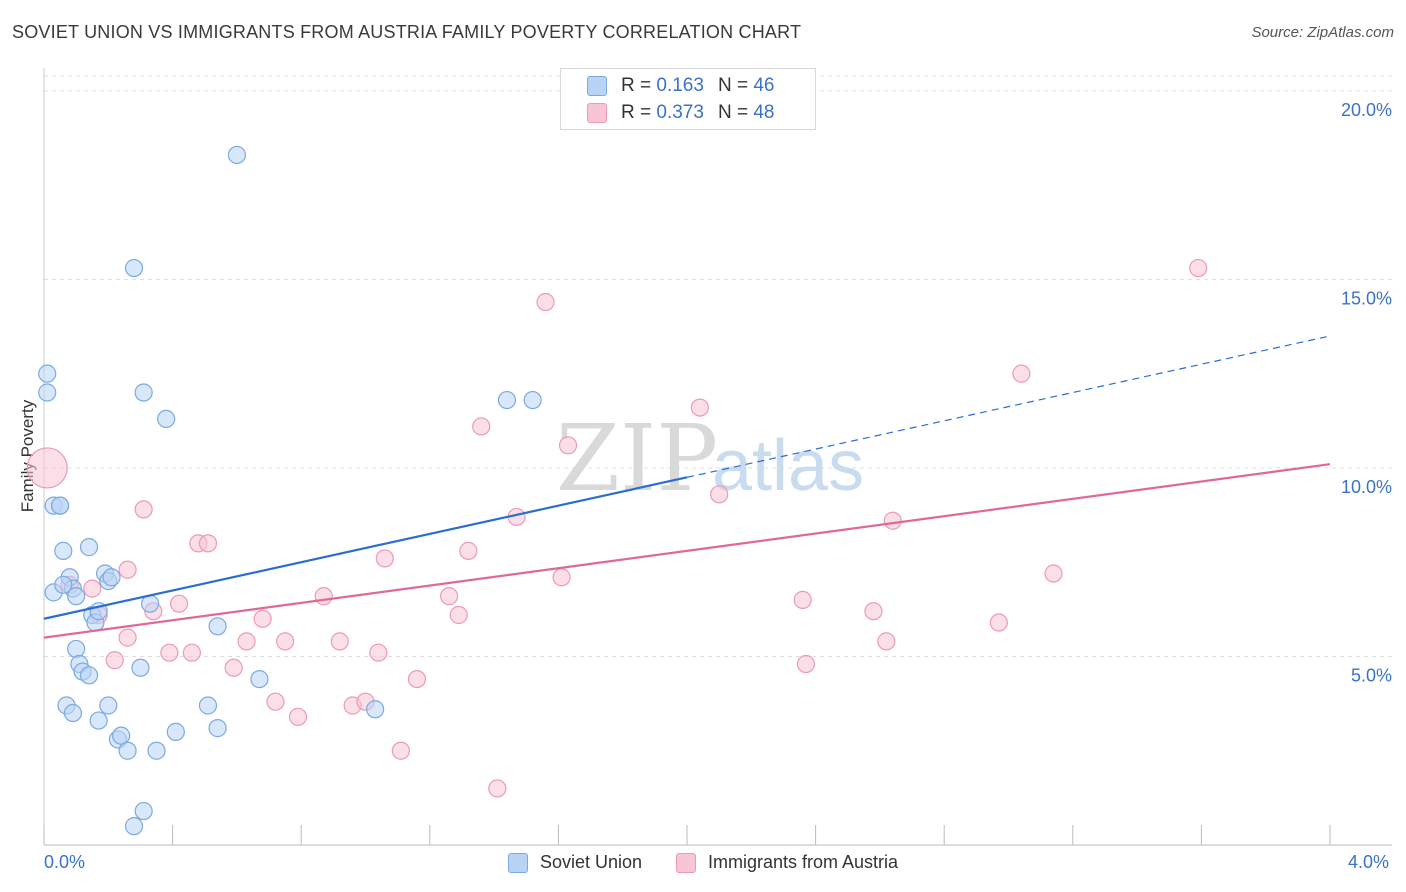 This screenshot has height=892, width=1406. Describe the element at coordinates (1322, 32) in the screenshot. I see `source-label: Source: ZipAtlas.com` at that location.